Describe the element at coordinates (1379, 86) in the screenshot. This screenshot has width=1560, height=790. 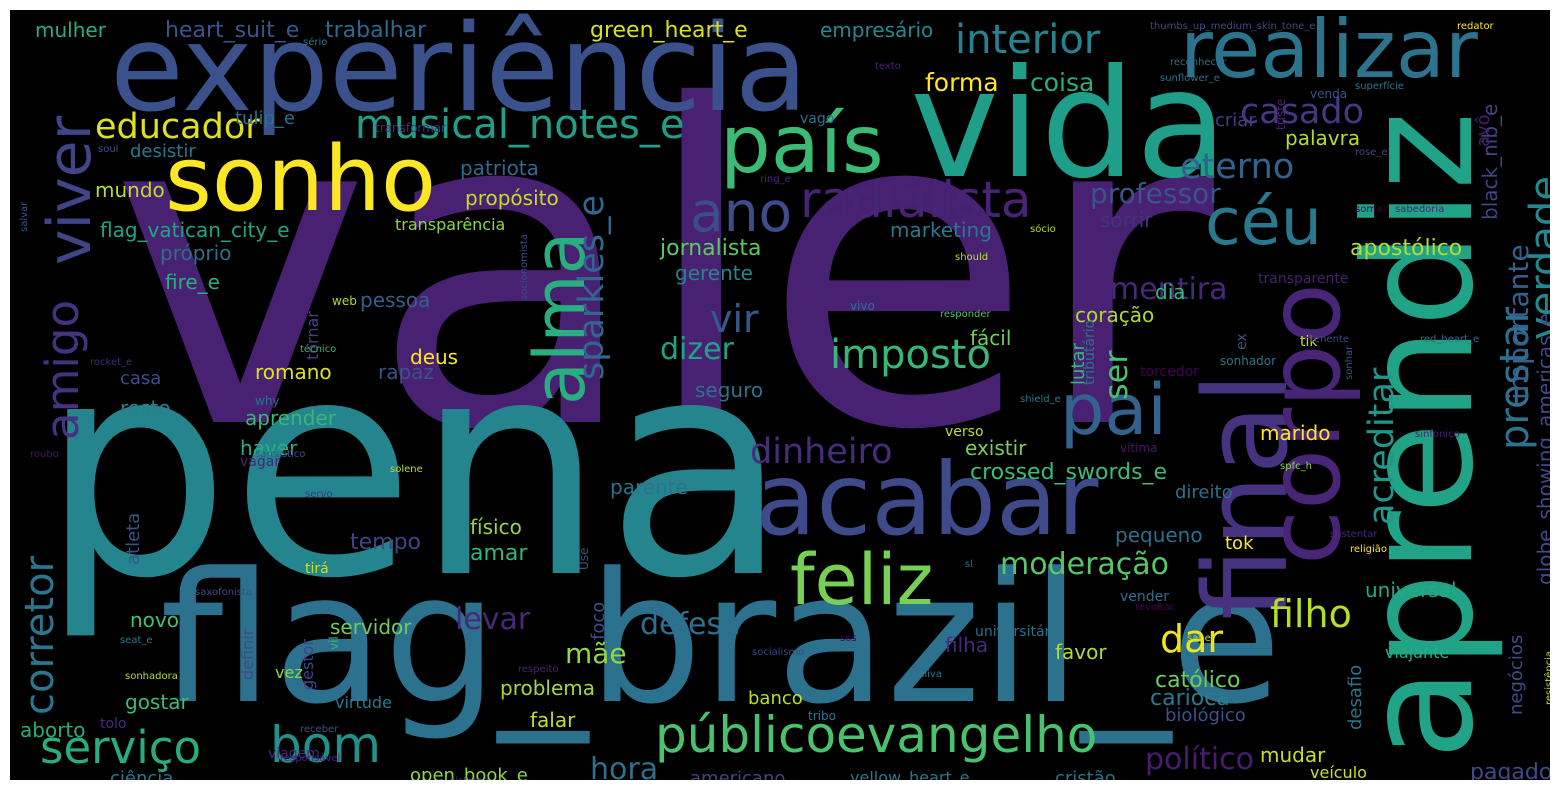
I see `word-superfície: superfície` at that location.